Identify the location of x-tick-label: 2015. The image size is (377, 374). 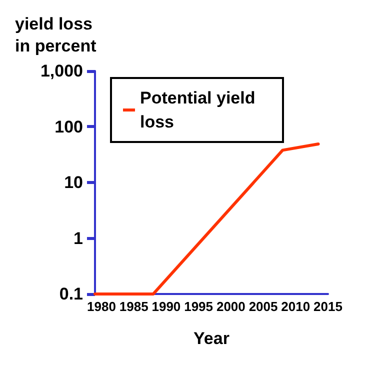
(328, 306).